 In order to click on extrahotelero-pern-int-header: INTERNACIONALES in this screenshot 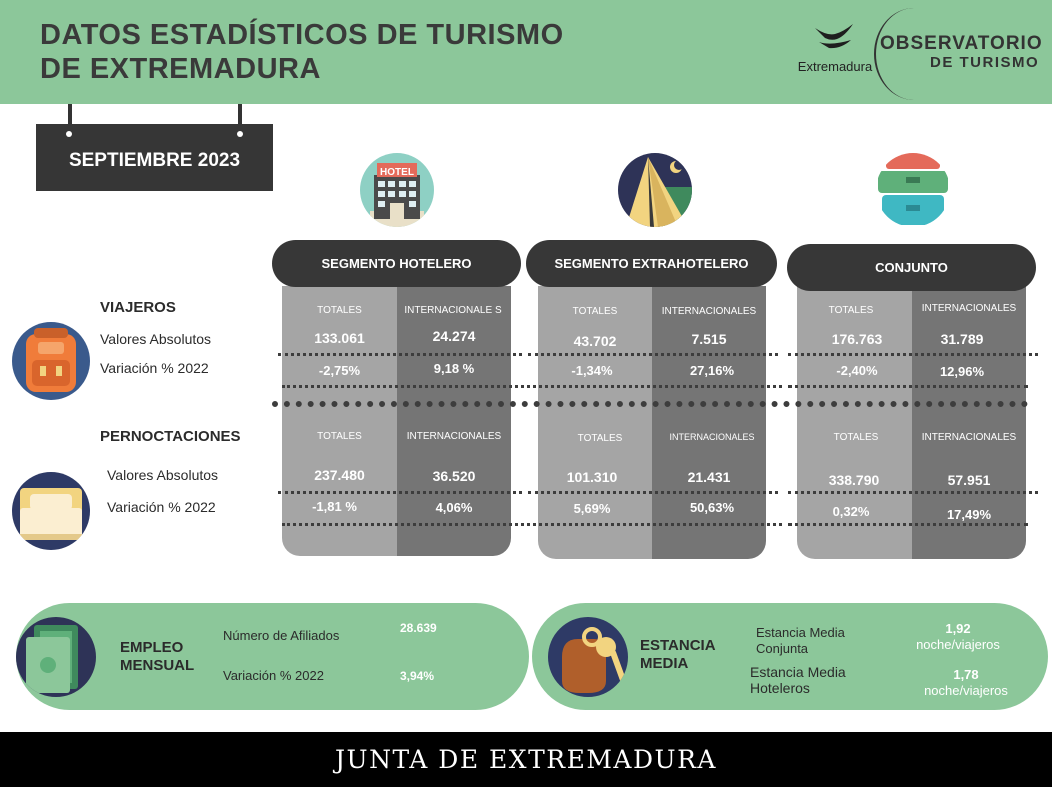, I will do `click(712, 437)`.